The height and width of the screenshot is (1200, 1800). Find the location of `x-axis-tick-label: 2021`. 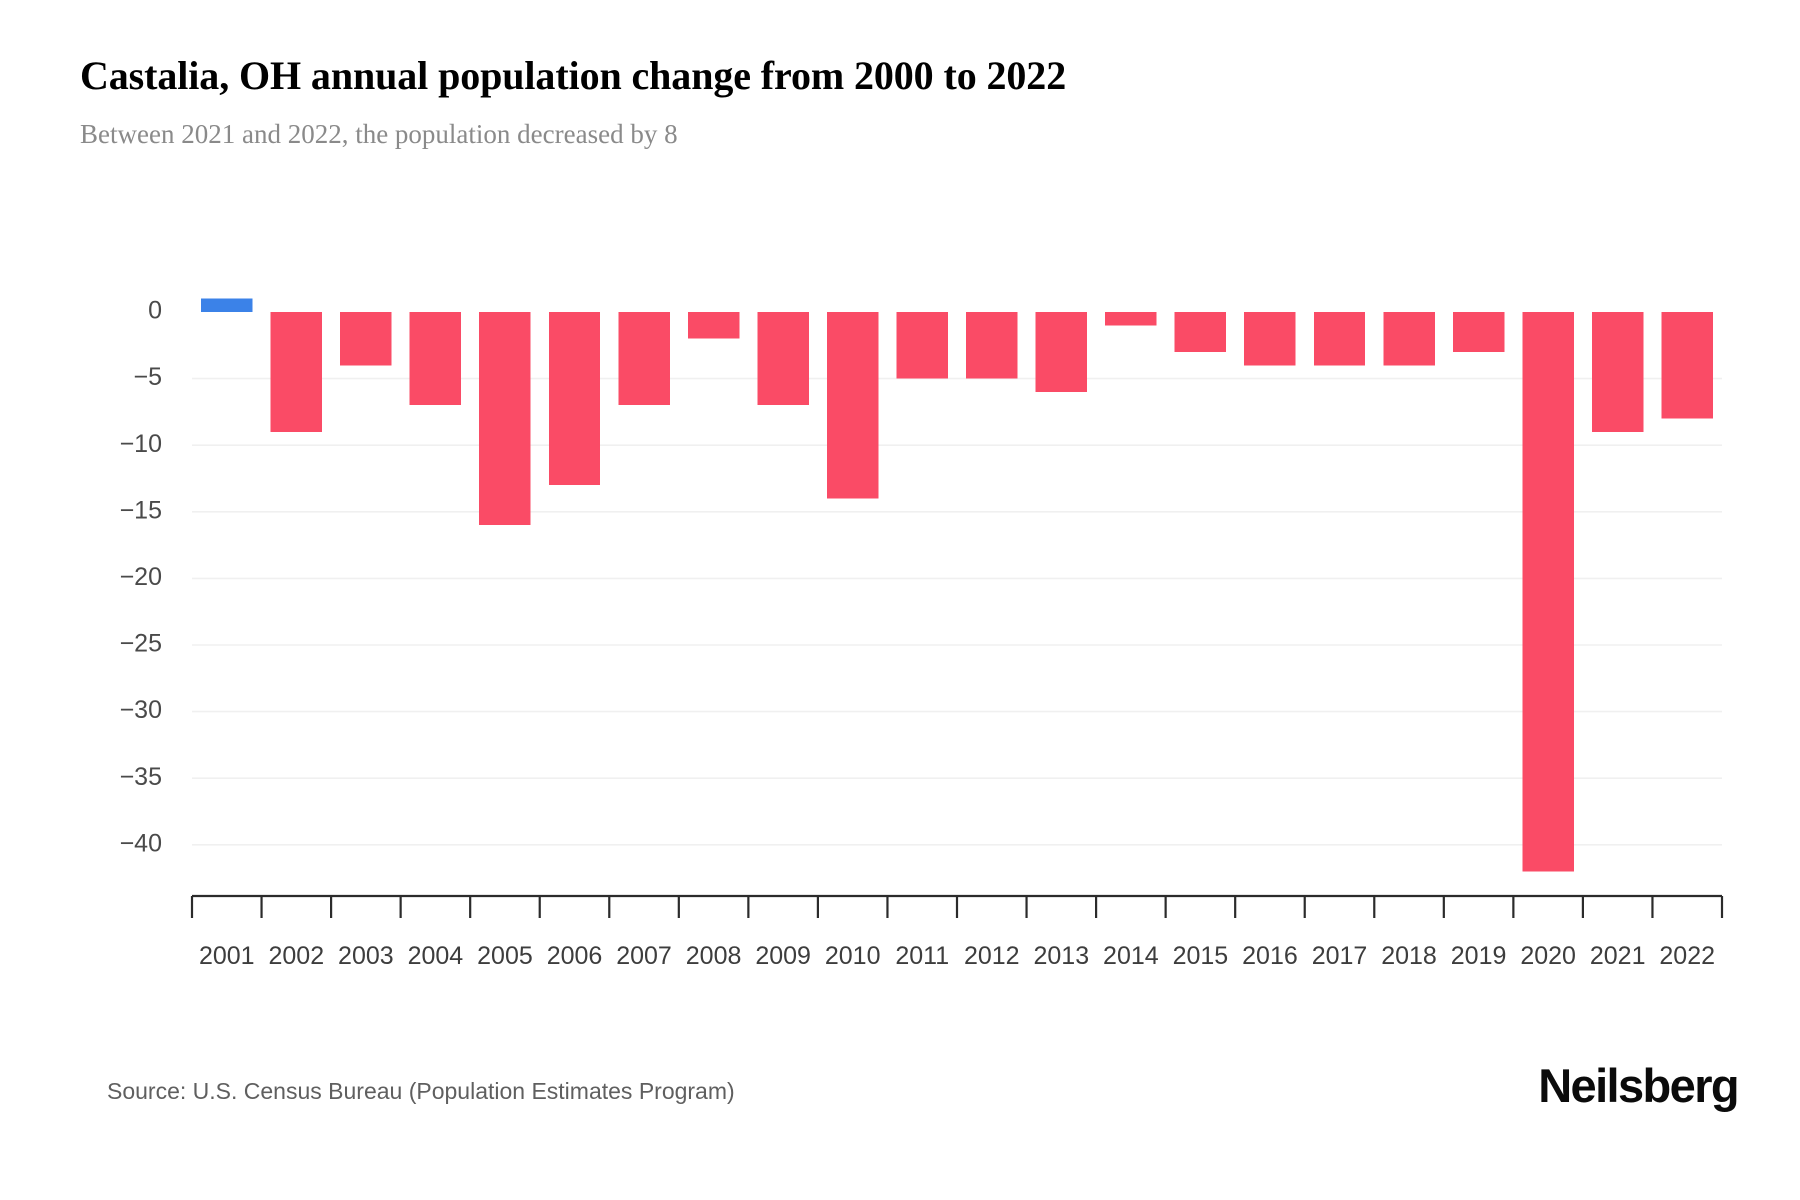

x-axis-tick-label: 2021 is located at coordinates (1618, 956).